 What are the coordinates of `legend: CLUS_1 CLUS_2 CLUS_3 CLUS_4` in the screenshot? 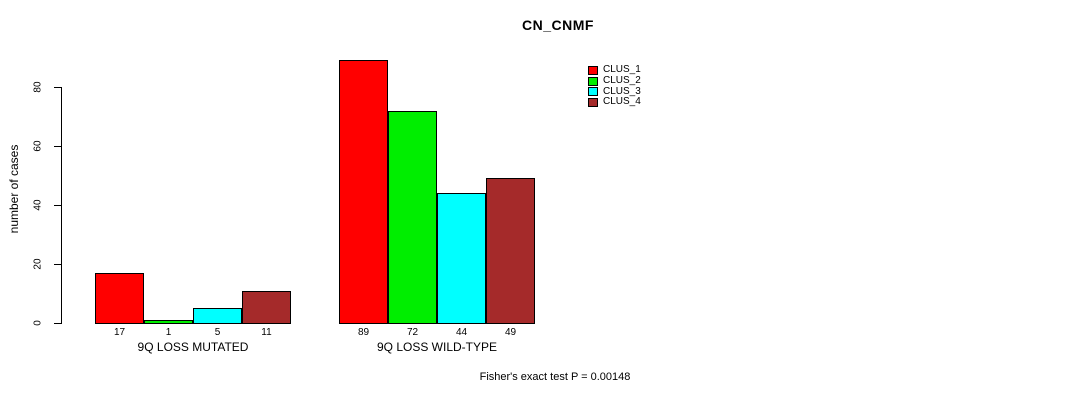 It's located at (614, 86).